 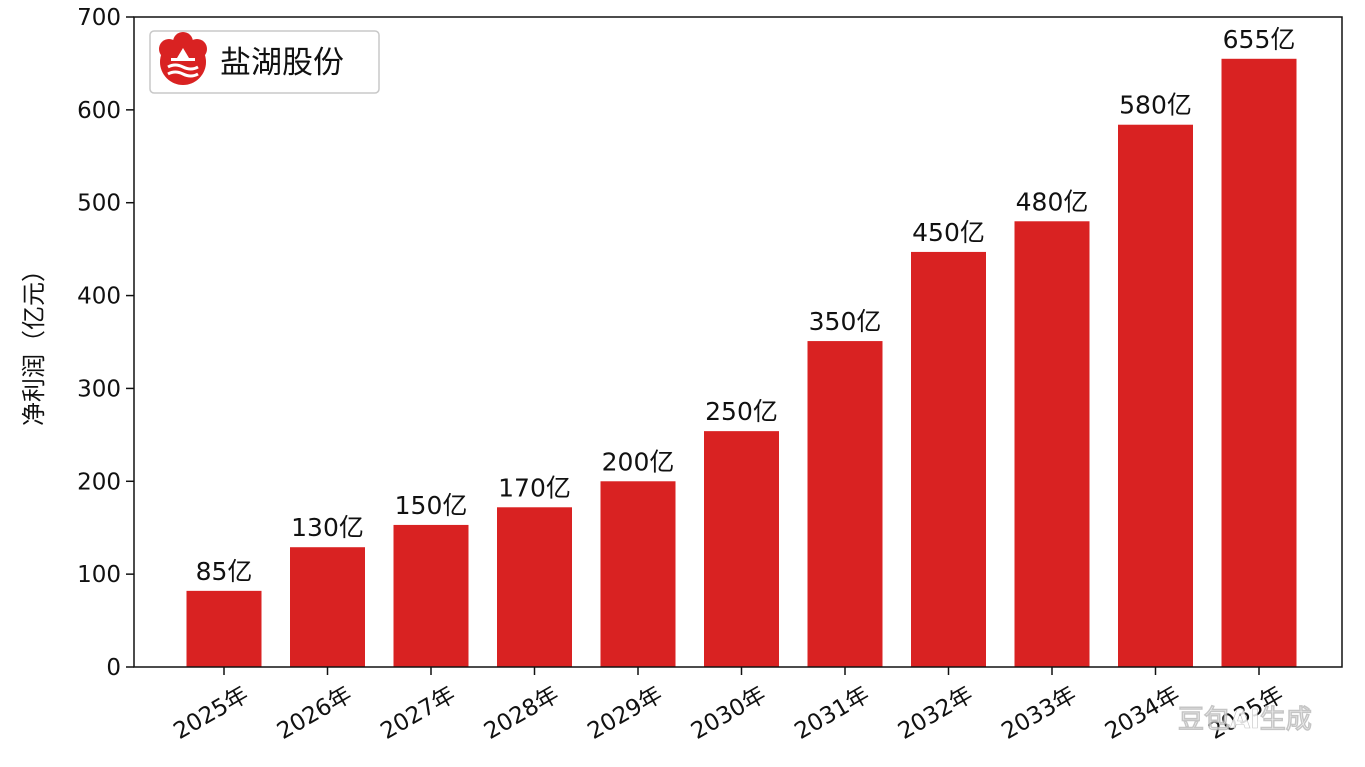 What do you see at coordinates (183, 58) in the screenshot?
I see `salt-lake-logo-icon` at bounding box center [183, 58].